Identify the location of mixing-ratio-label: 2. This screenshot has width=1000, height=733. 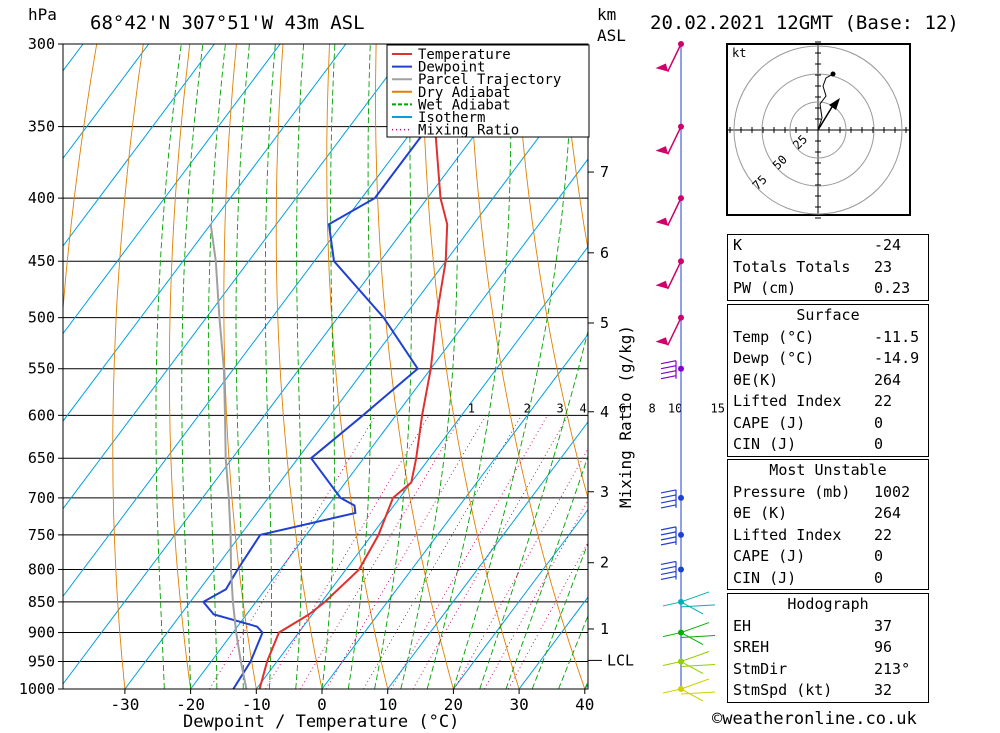
(527, 408).